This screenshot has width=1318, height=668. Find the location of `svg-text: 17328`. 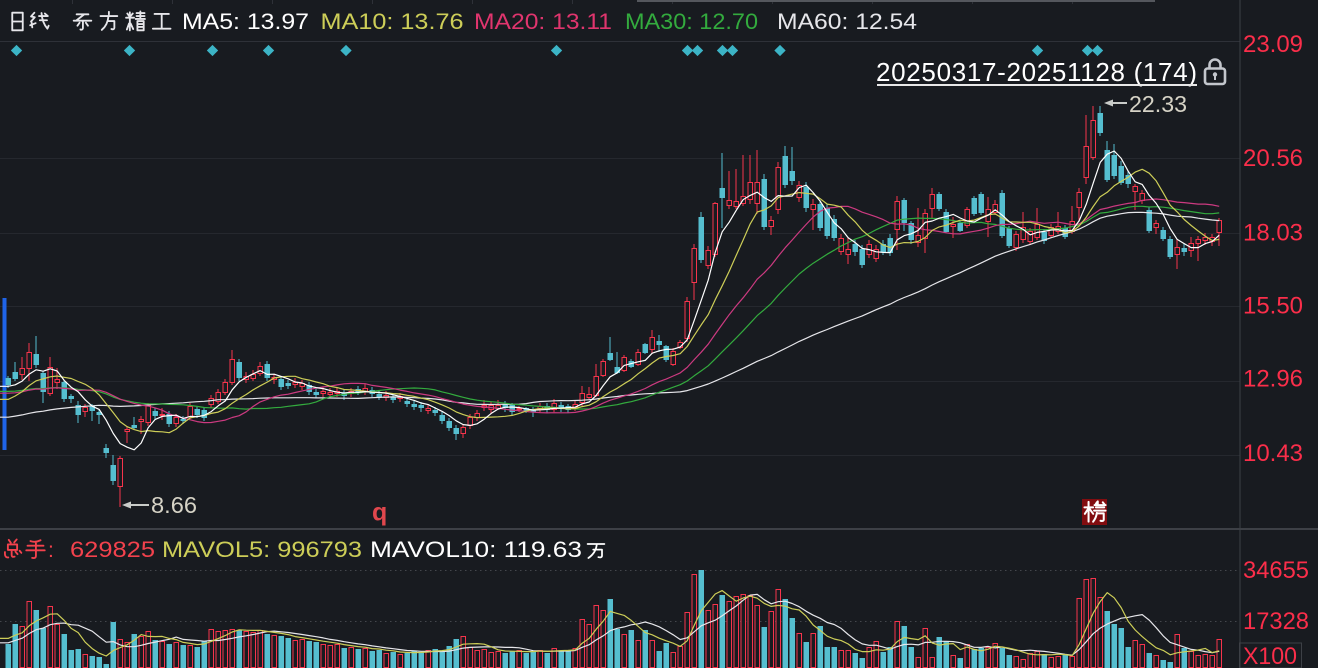

svg-text: 17328 is located at coordinates (1276, 621).